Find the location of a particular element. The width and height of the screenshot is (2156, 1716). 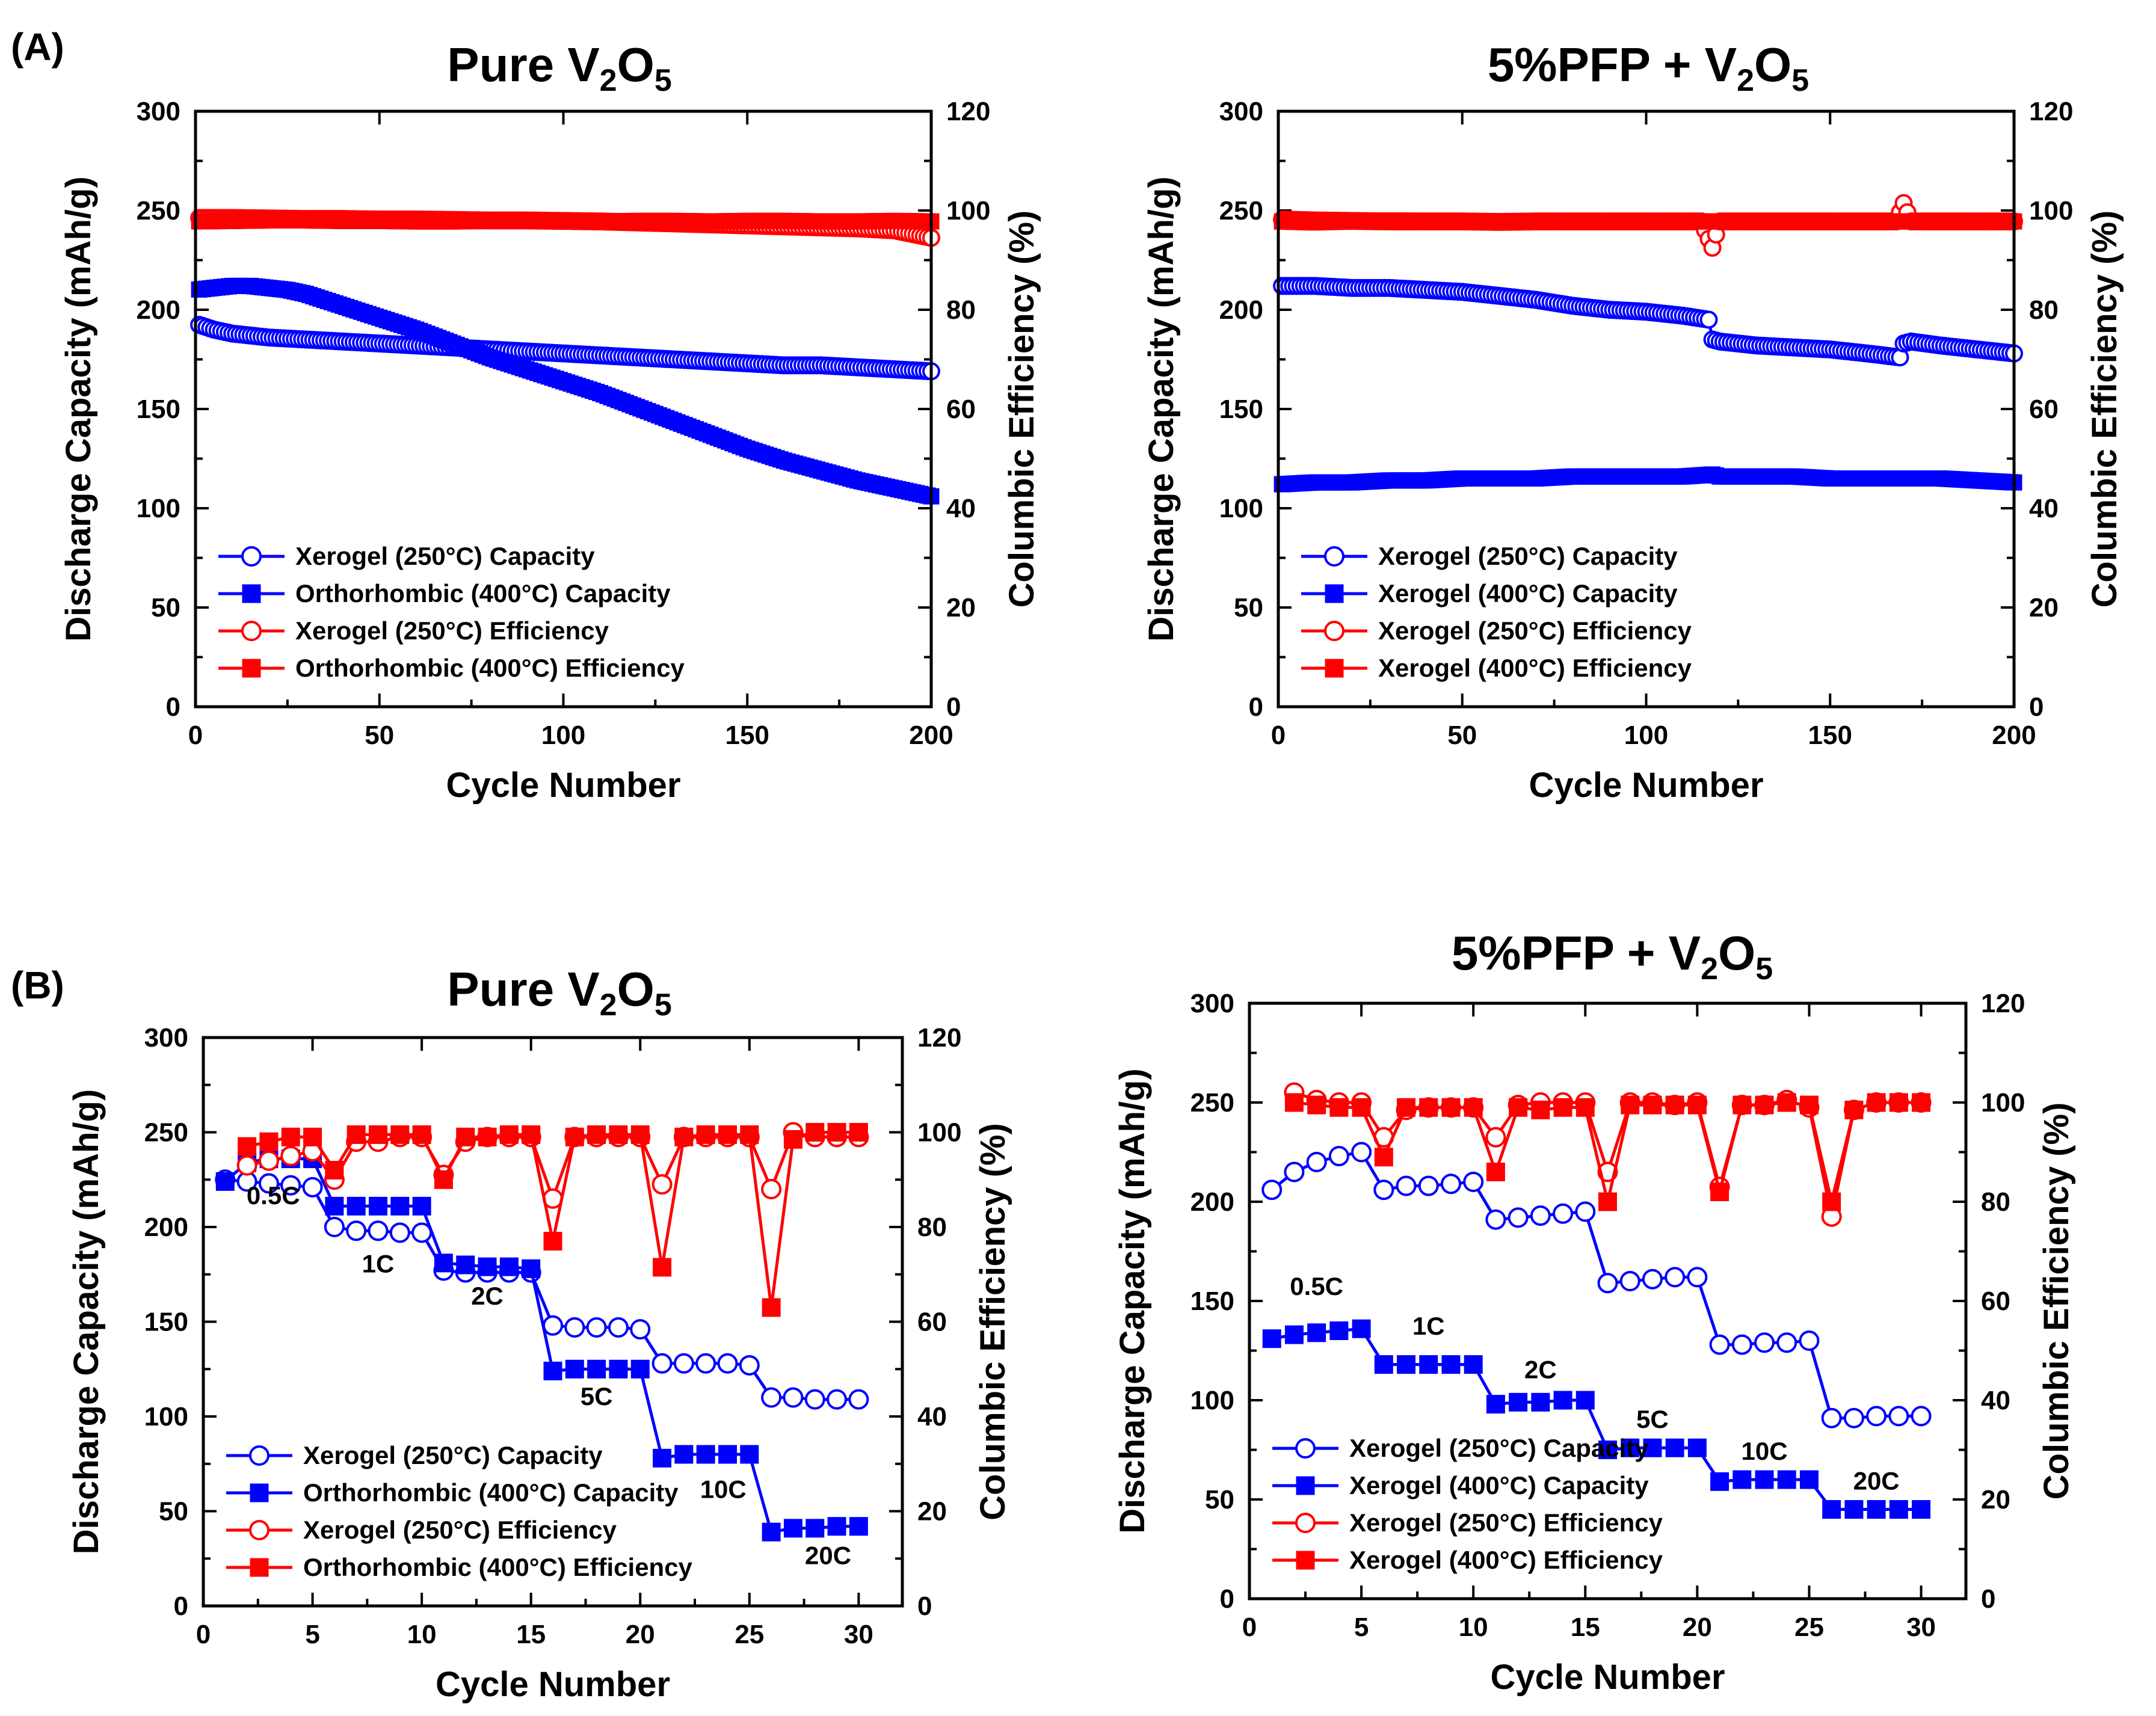

y-tick-label: 100 is located at coordinates (158, 509).